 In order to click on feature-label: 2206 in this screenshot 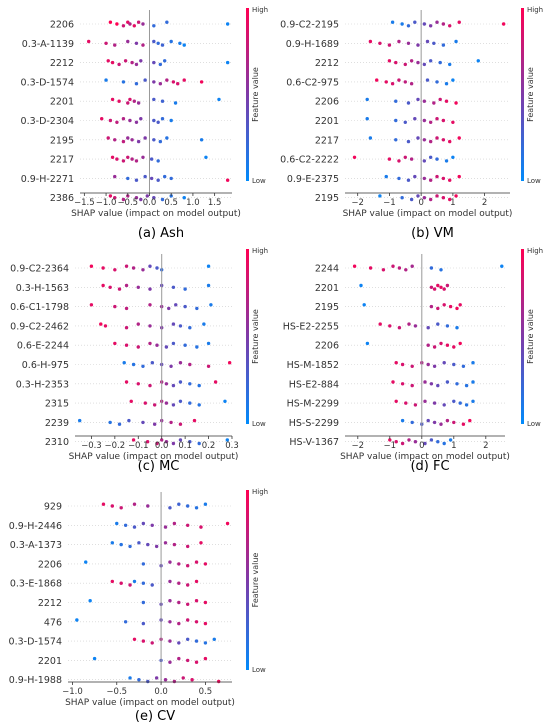, I will do `click(327, 102)`.